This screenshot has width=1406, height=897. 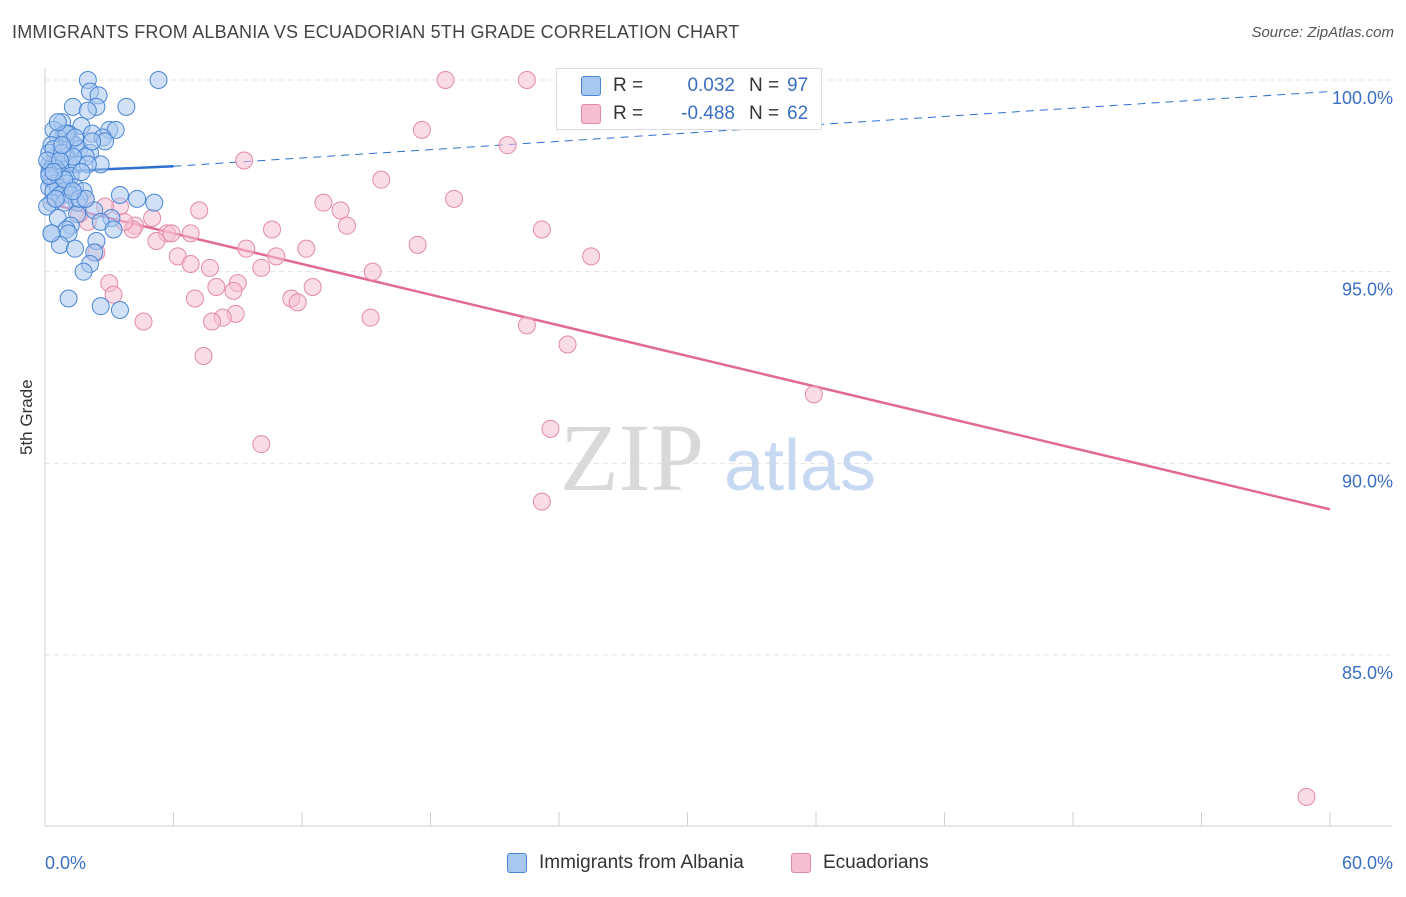 I want to click on x-tick-label: 60.0%, so click(x=1367, y=863).